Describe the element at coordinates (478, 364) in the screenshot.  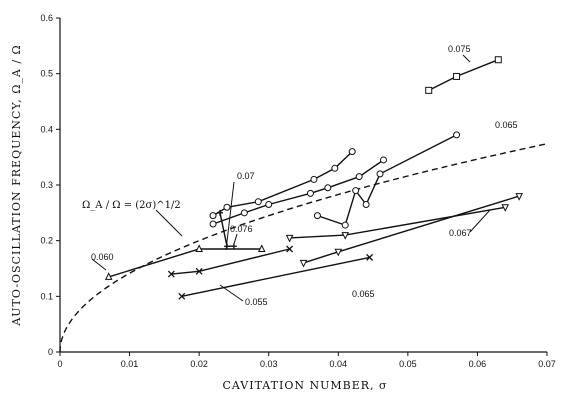
I see `x-tick-label: 0.06` at that location.